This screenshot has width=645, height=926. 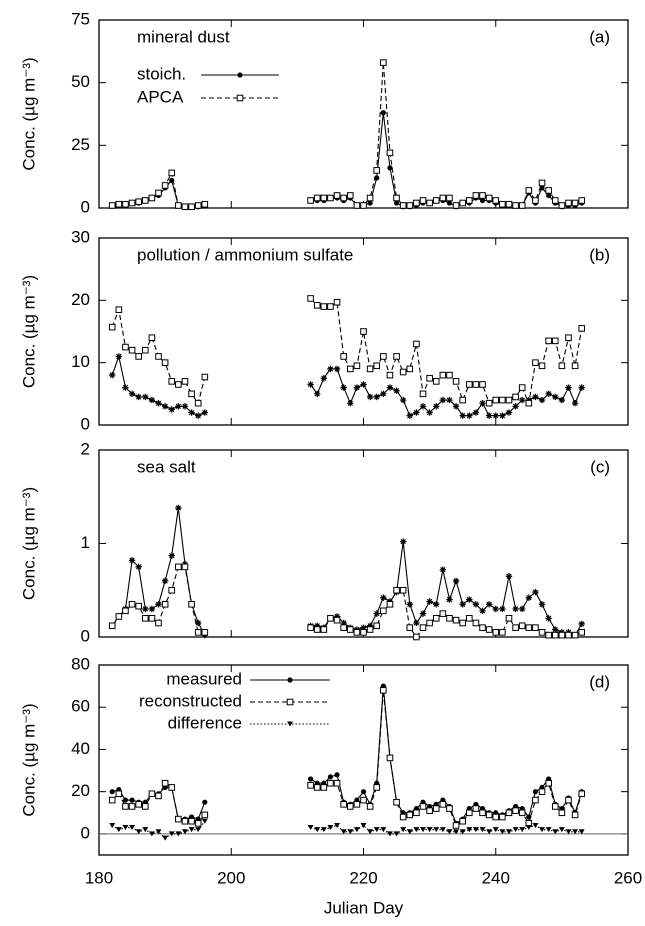 I want to click on y-axis-label: Conc. (µg m⁻³), so click(x=28, y=543).